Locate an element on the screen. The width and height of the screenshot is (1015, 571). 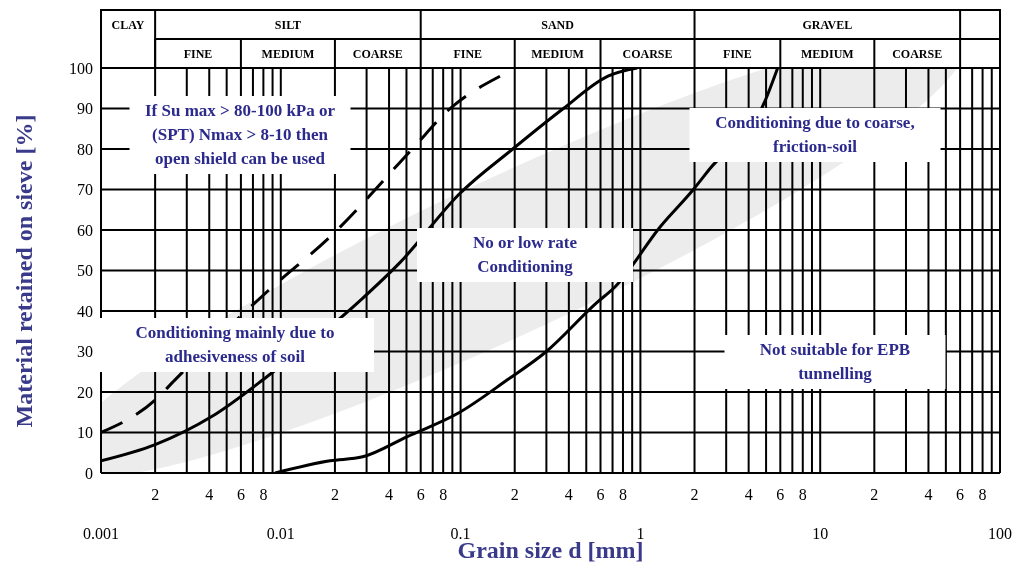
y-axis-title: Material retained on sieve [%] is located at coordinates (24, 270).